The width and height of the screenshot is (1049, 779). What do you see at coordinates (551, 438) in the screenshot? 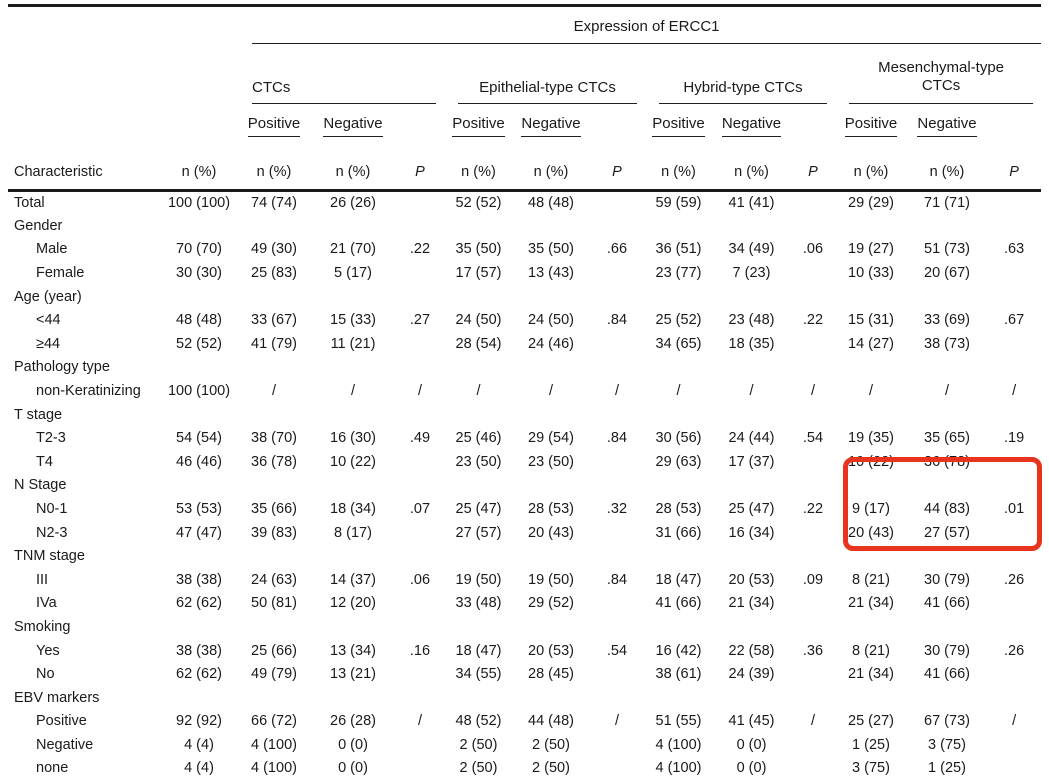
I see `cell: 29 (54)` at bounding box center [551, 438].